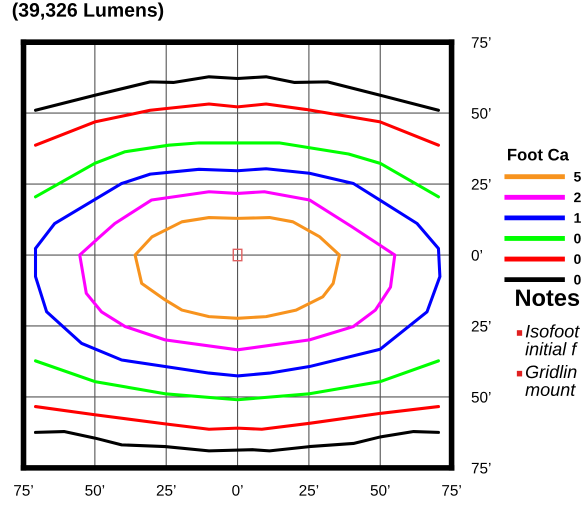 Image resolution: width=588 pixels, height=508 pixels. Describe the element at coordinates (539, 154) in the screenshot. I see `legend-title: Foot Ca` at that location.